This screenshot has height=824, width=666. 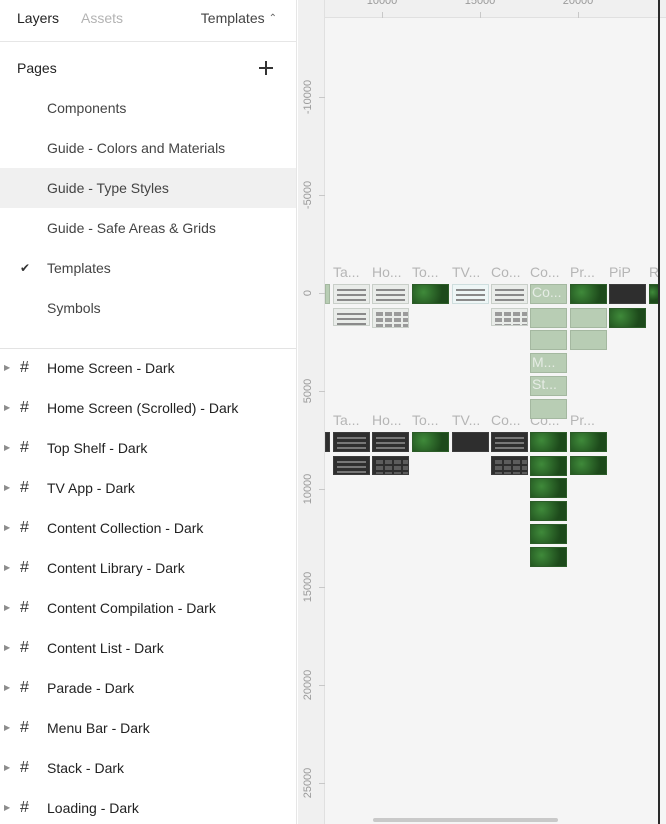 What do you see at coordinates (38, 18) in the screenshot?
I see `tab-layers: Layers` at bounding box center [38, 18].